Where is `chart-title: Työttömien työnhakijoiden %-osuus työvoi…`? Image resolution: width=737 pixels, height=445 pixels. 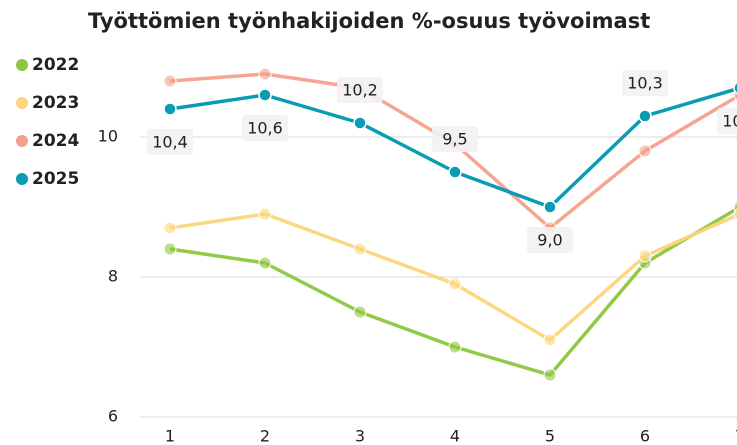 chart-title: Työttömien työnhakijoiden %-osuus työvoi… is located at coordinates (369, 21).